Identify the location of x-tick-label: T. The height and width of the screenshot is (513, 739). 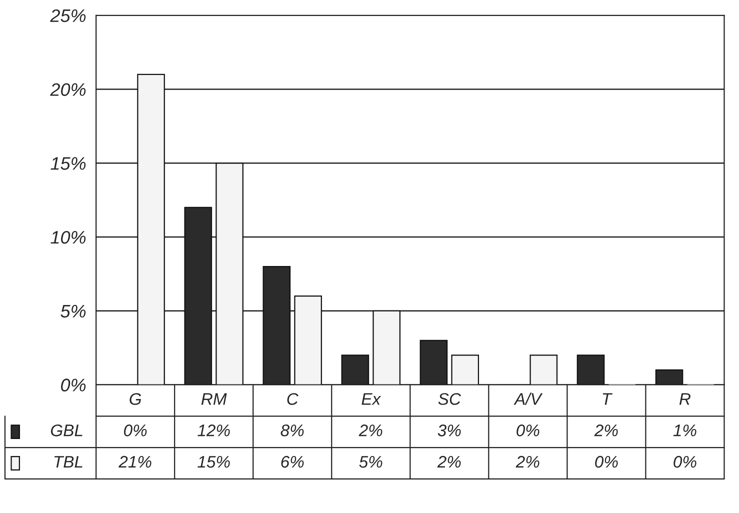
(607, 399).